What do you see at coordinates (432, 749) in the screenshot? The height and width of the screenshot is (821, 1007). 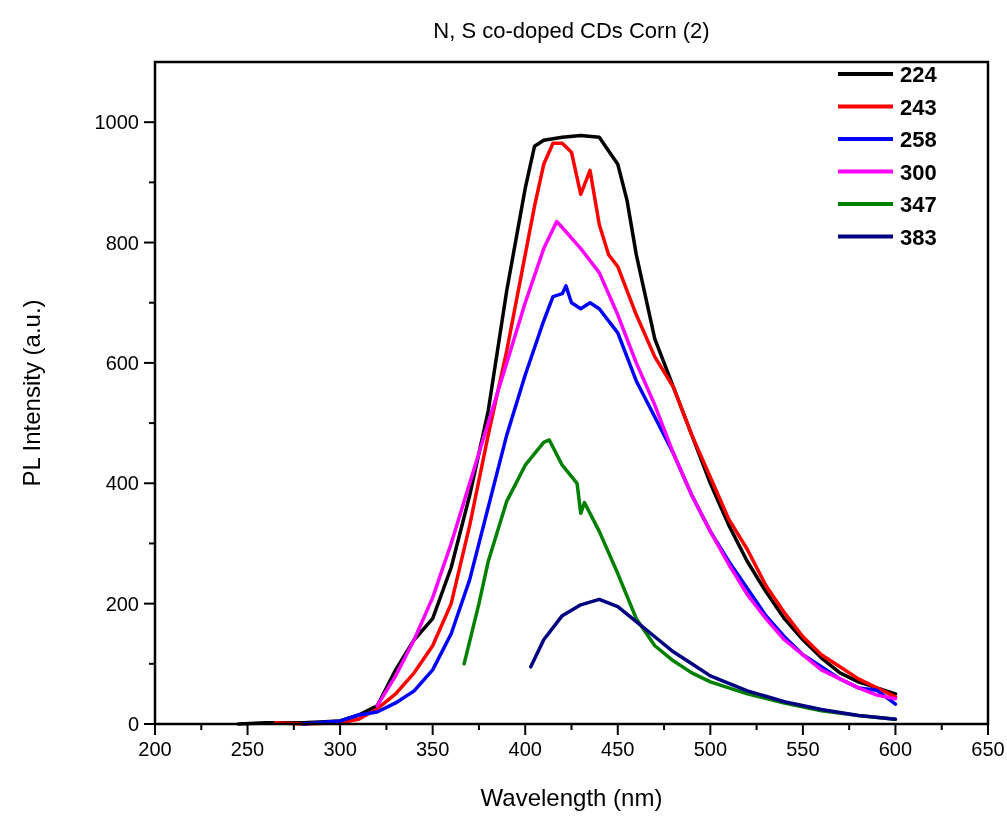 I see `x-tick-label: 350` at bounding box center [432, 749].